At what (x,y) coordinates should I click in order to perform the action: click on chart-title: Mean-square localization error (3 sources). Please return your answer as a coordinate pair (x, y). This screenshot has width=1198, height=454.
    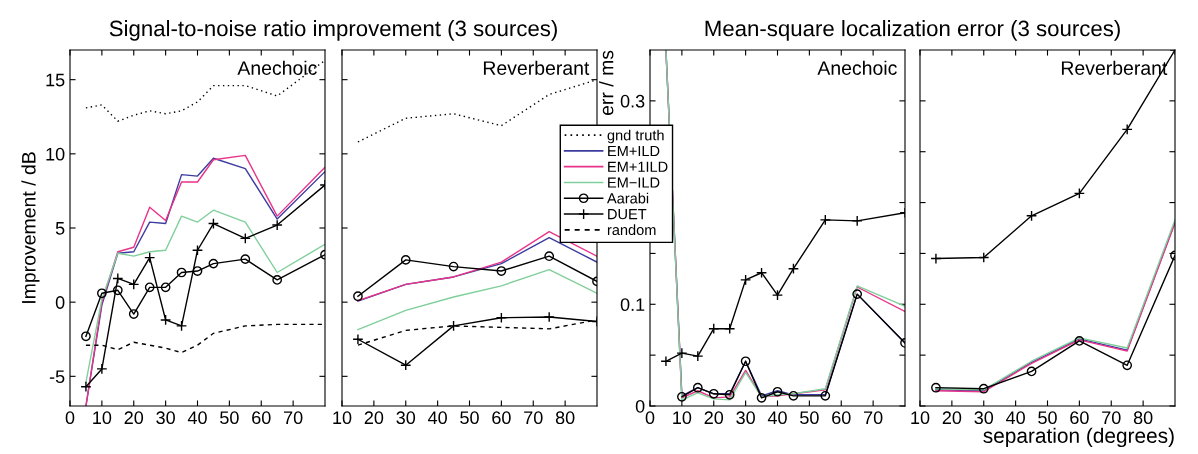
    Looking at the image, I should click on (912, 30).